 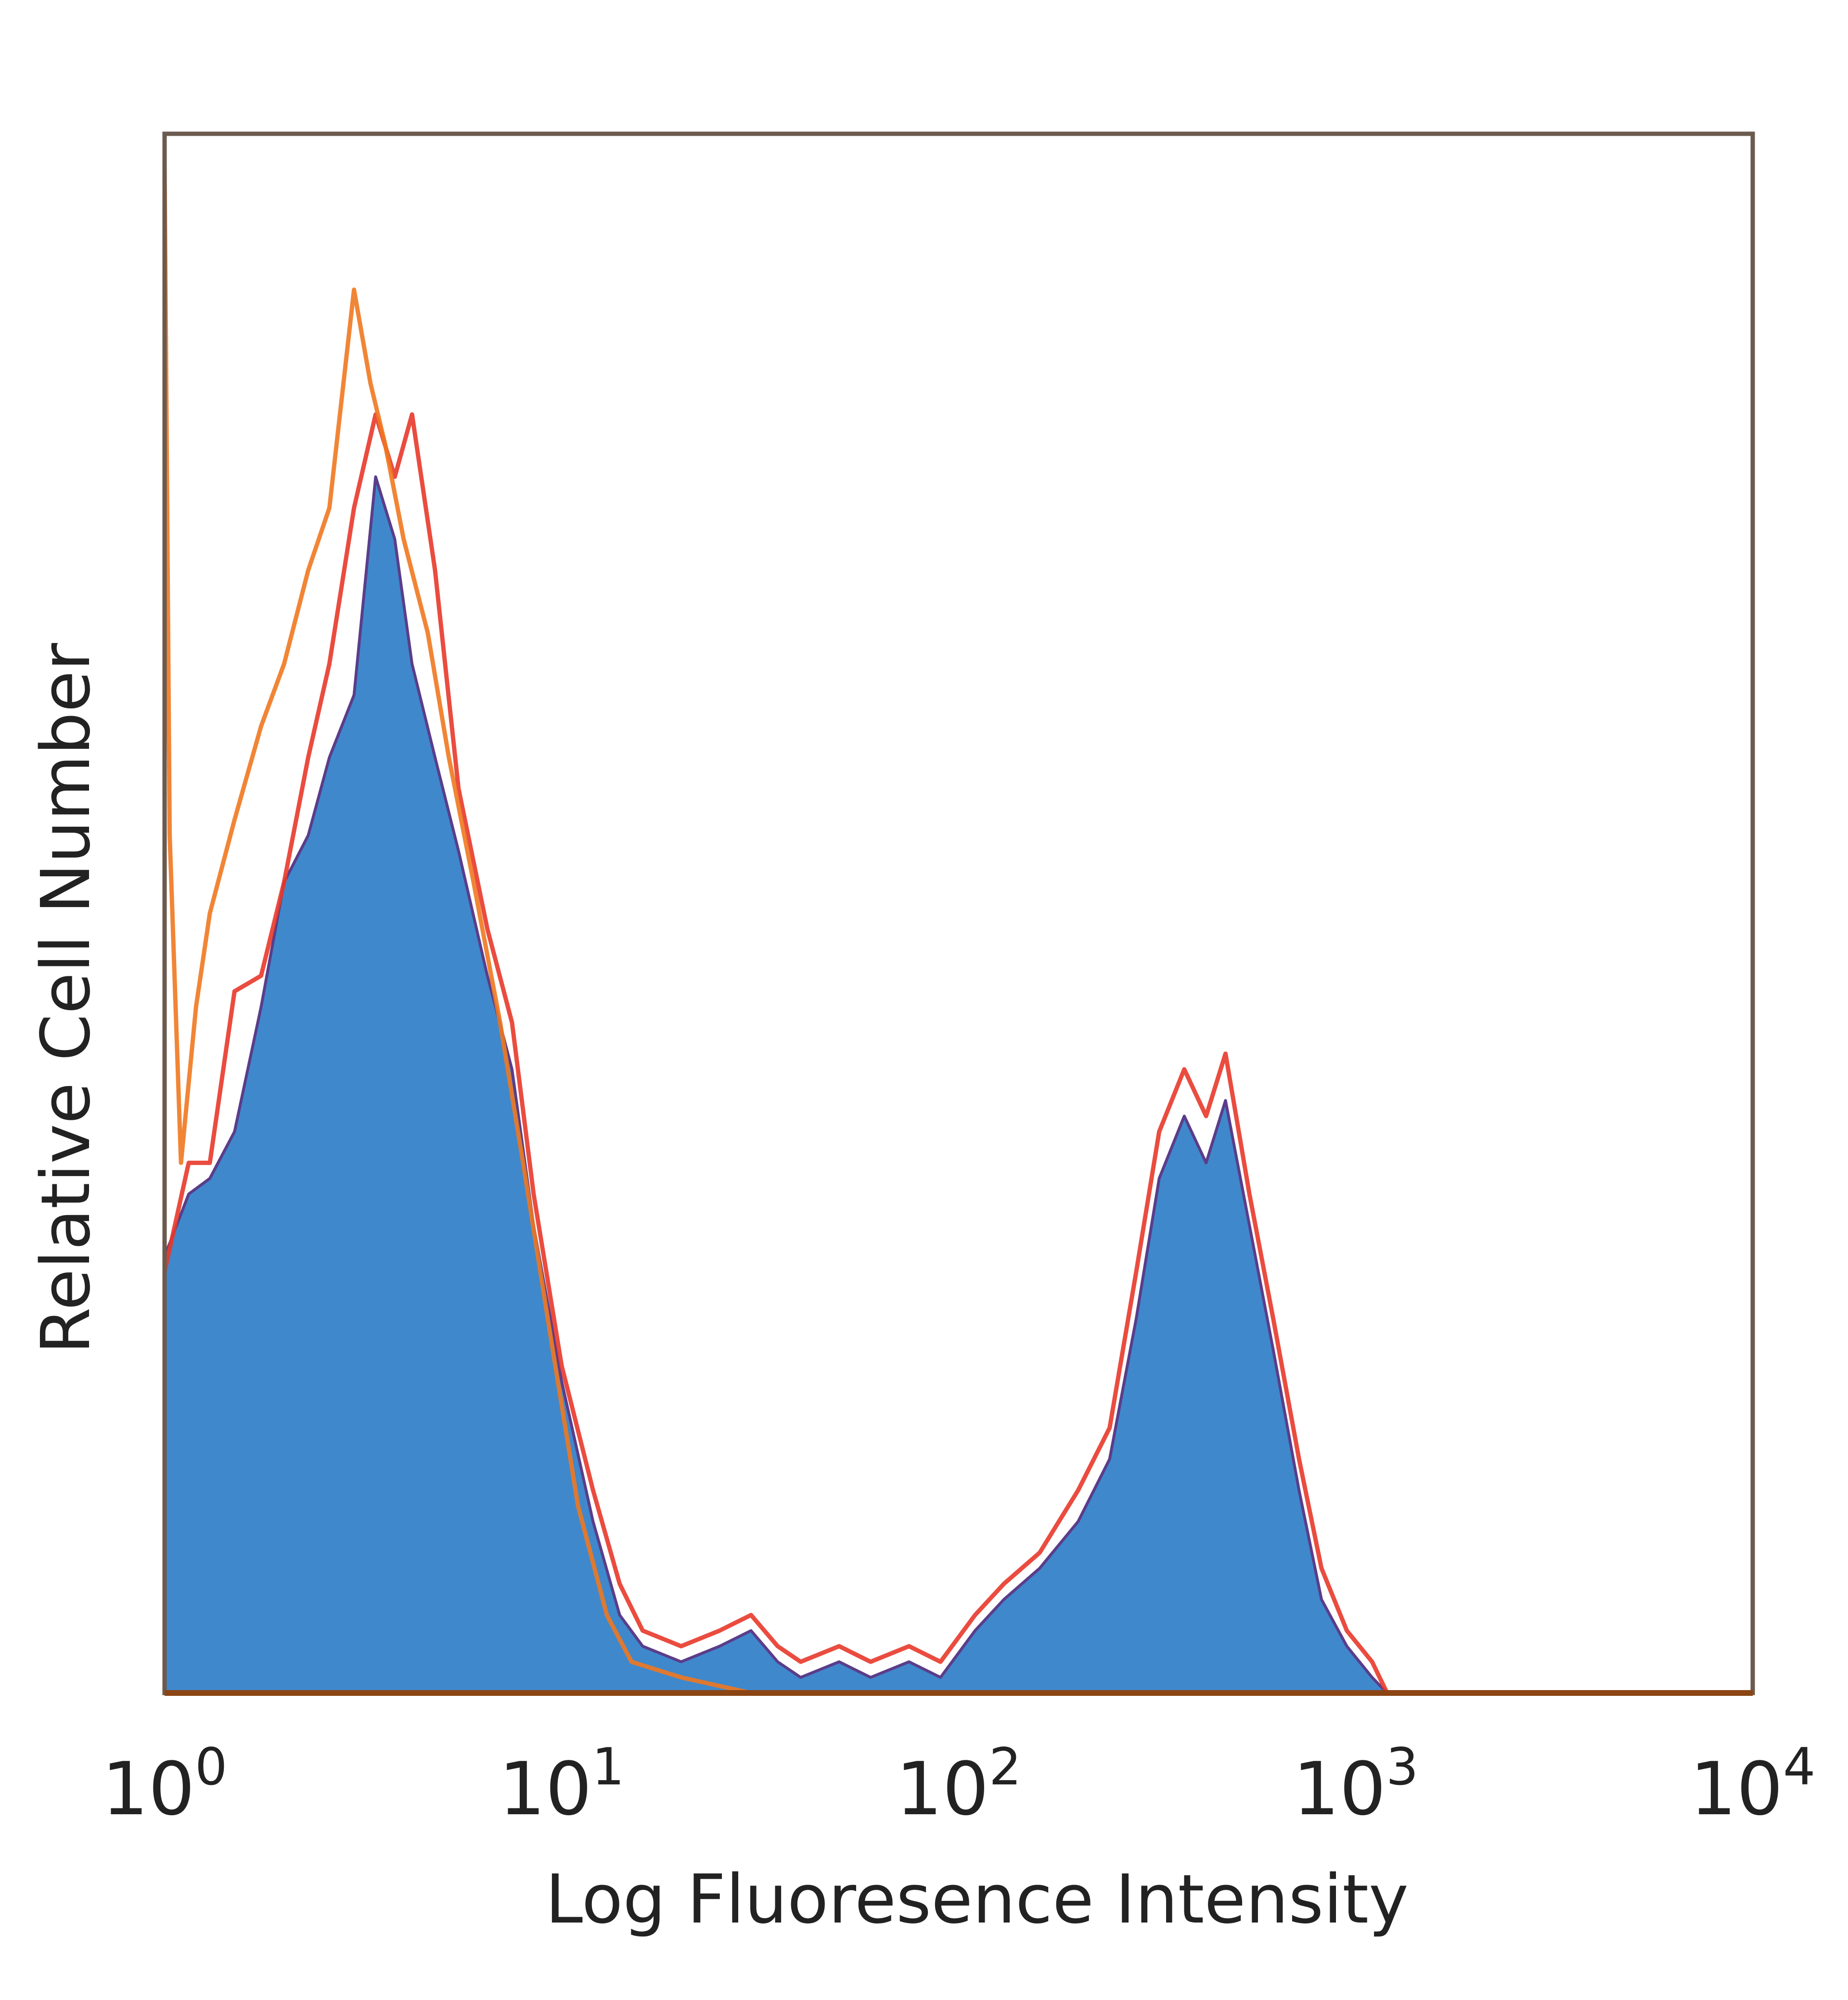 What do you see at coordinates (211, 1766) in the screenshot?
I see `x-tick-exponent-0: 0` at bounding box center [211, 1766].